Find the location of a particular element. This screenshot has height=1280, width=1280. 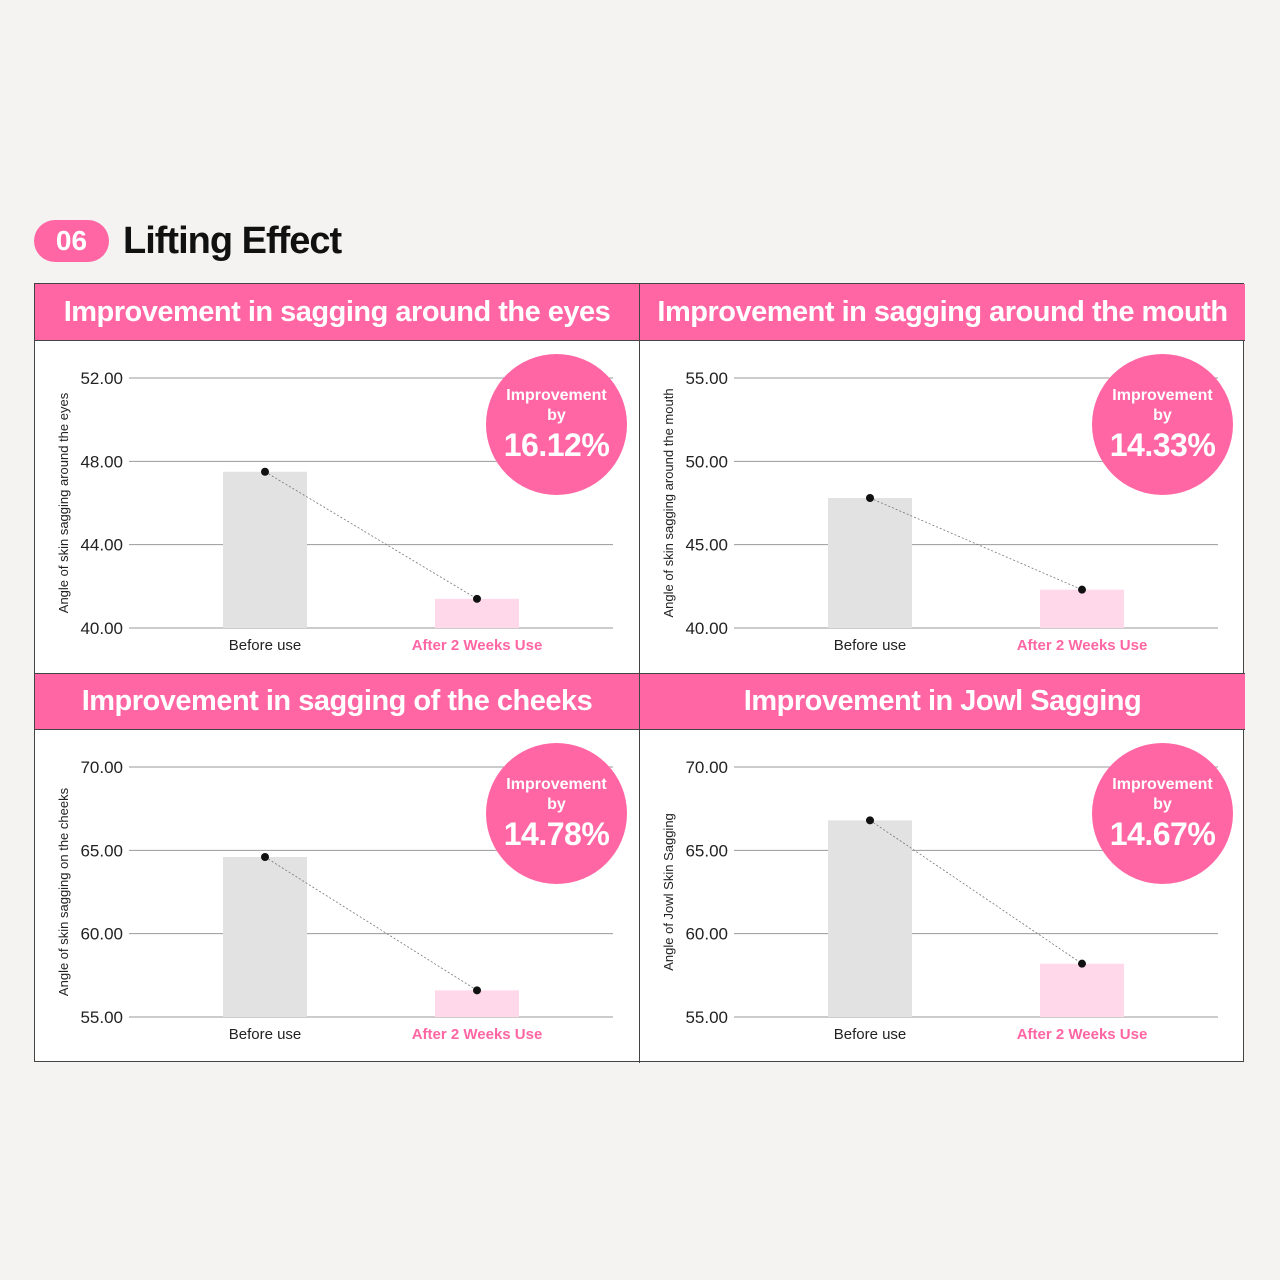

y-tick-label: 48.00 is located at coordinates (101, 461).